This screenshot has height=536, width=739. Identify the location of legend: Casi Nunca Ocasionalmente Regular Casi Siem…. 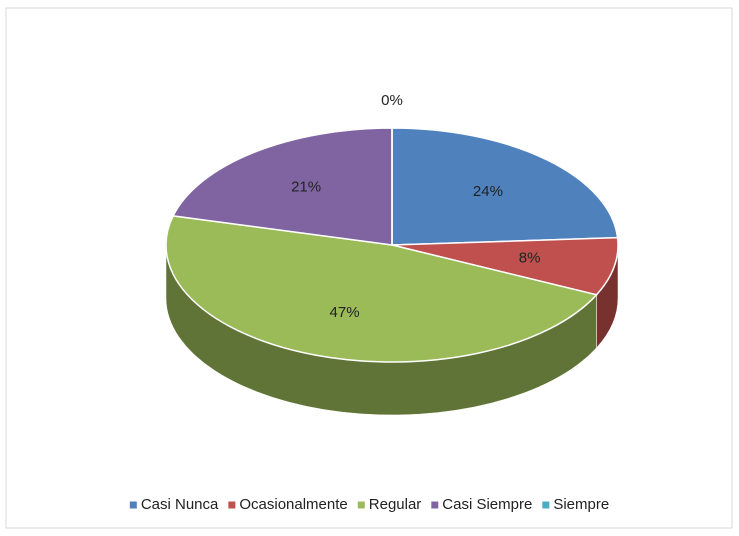
(369, 504).